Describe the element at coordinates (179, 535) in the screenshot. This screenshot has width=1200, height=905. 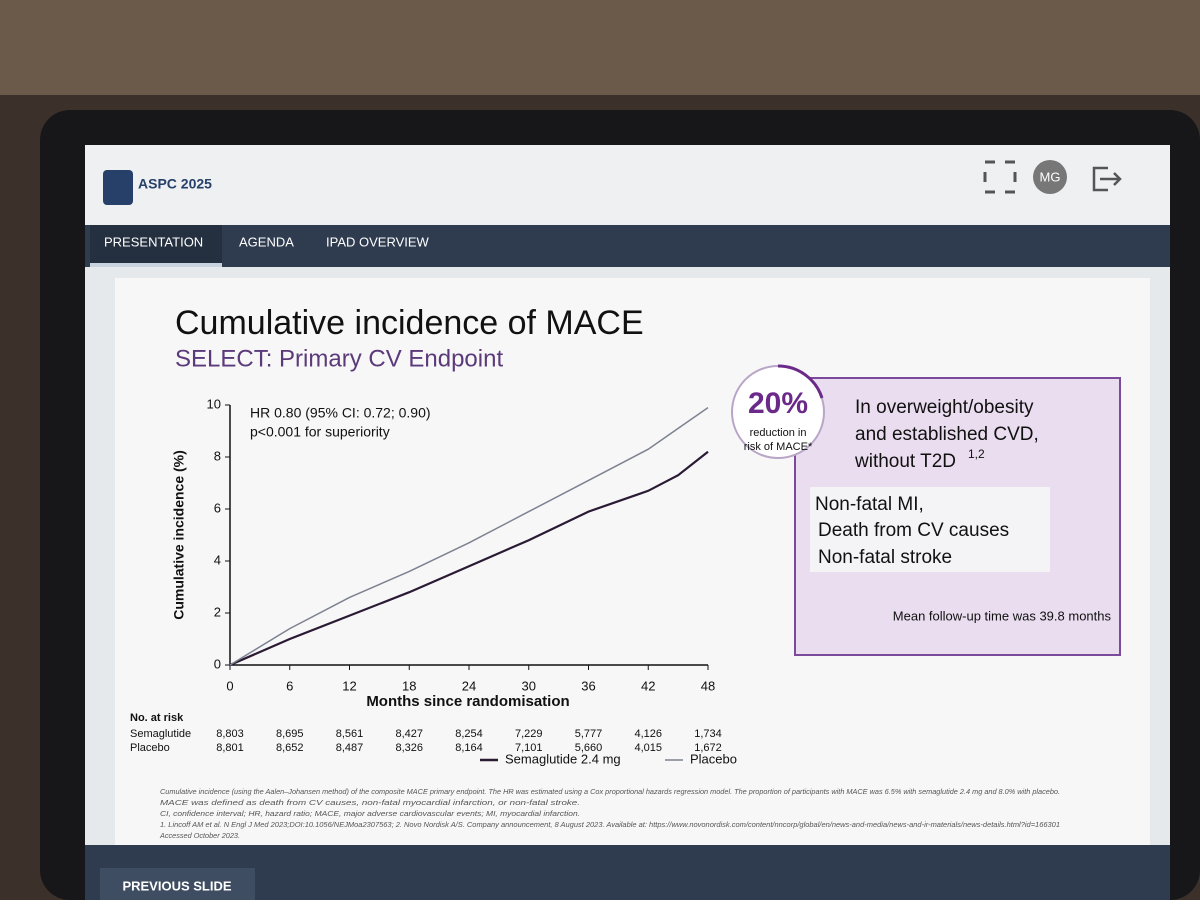
I see `y-axis-label: Cumulative incidence (%)` at that location.